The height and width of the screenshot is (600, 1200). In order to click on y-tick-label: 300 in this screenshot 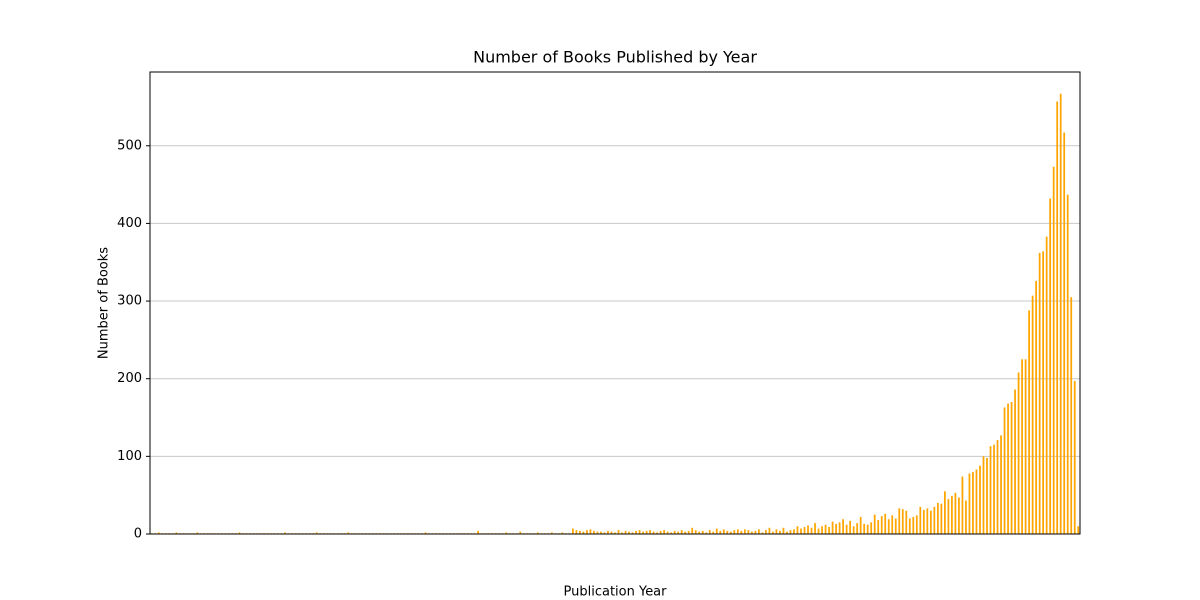, I will do `click(129, 301)`.